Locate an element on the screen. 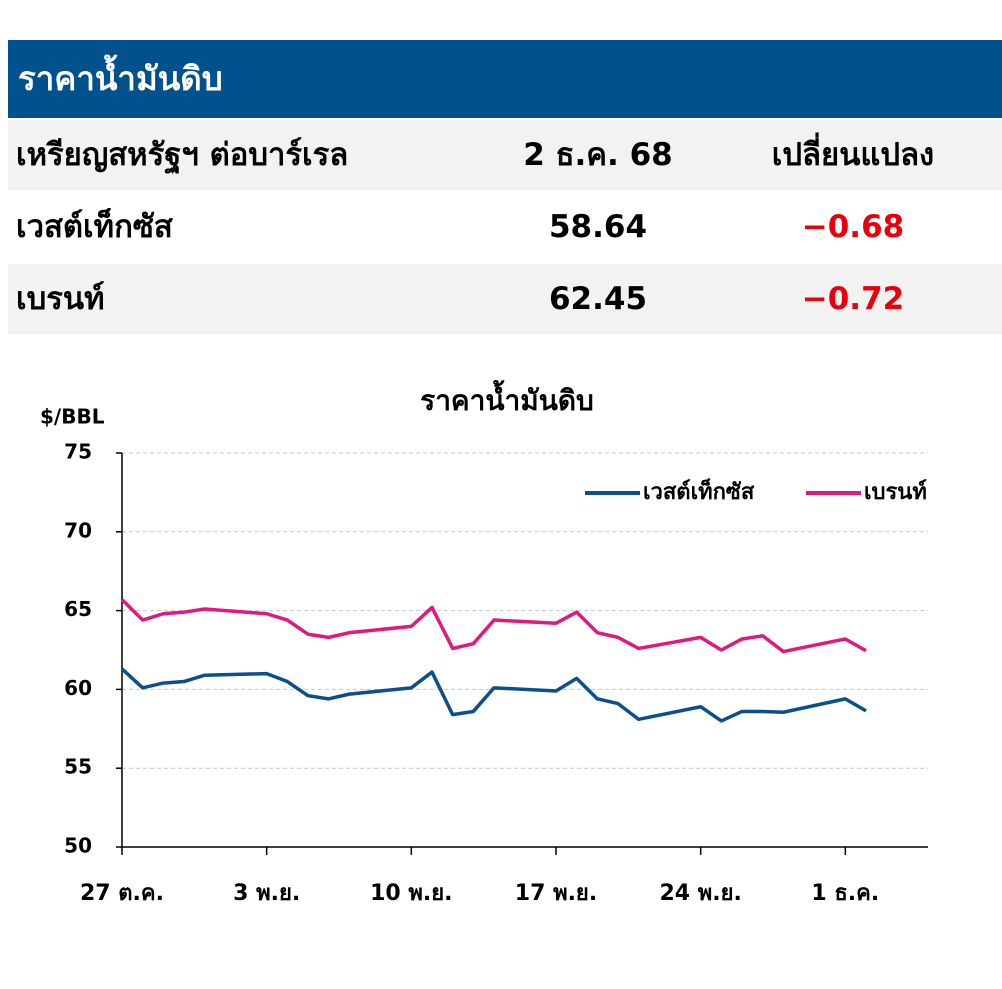 The height and width of the screenshot is (989, 1002). legend-label: เบรนท์ is located at coordinates (895, 492).